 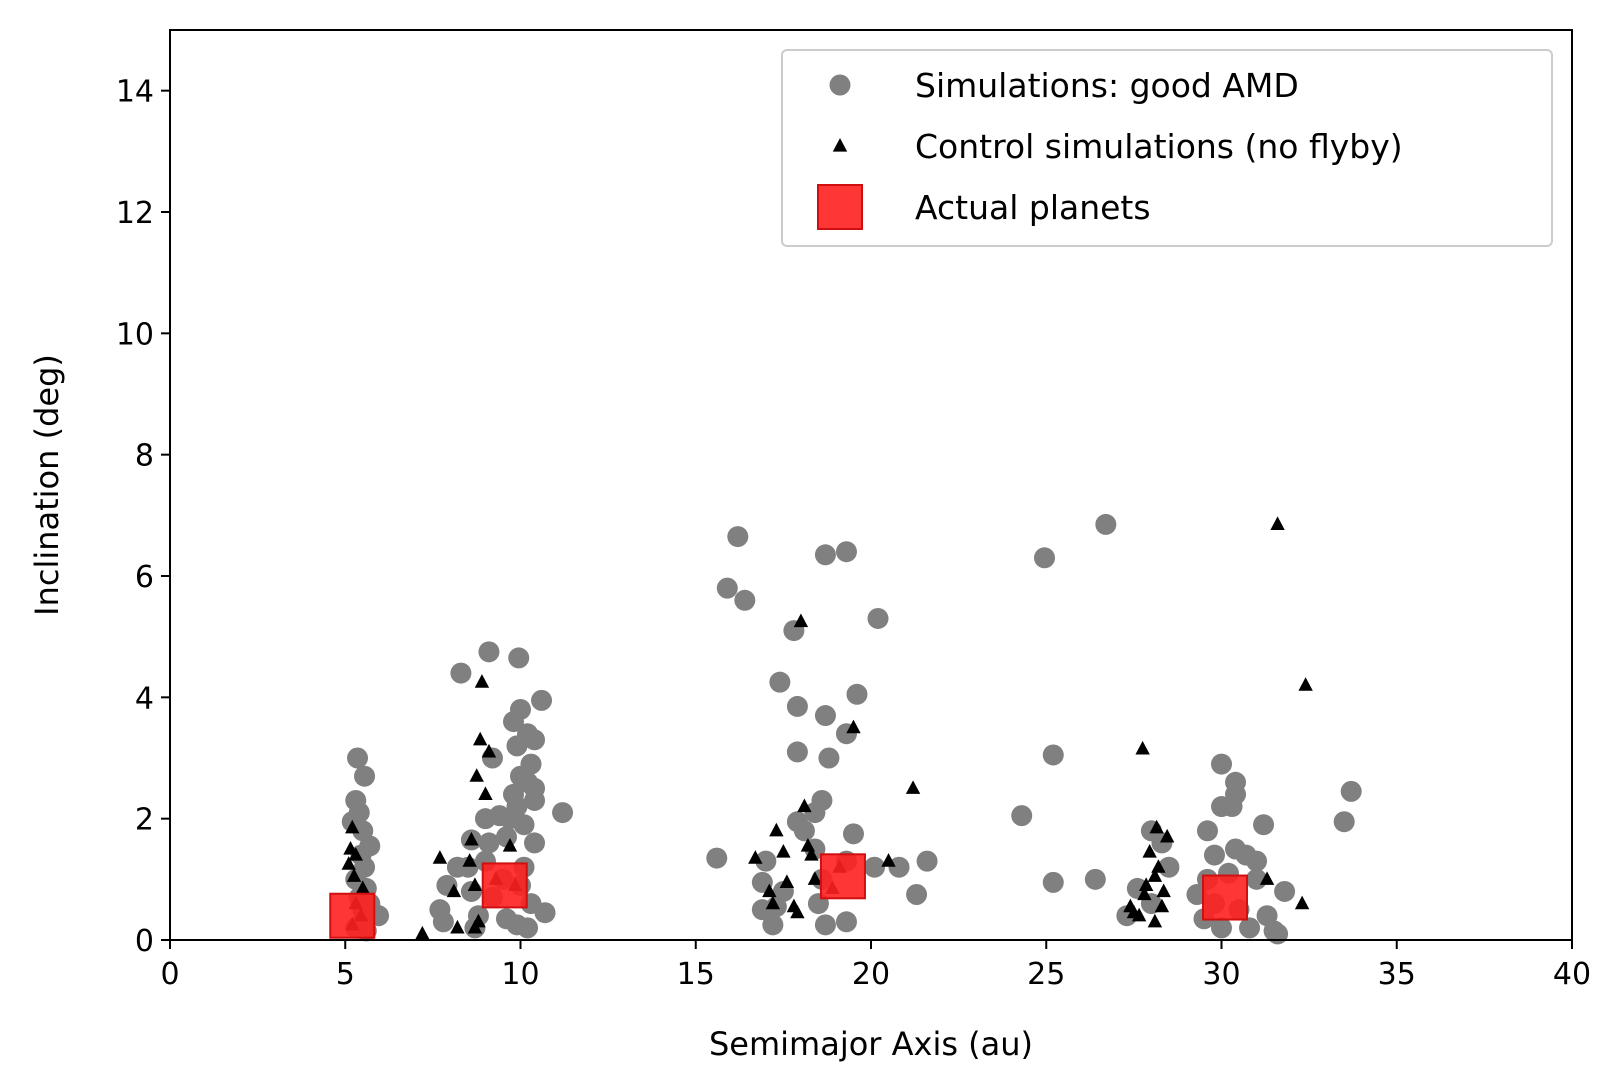 What do you see at coordinates (144, 456) in the screenshot?
I see `y-tick-label: 8` at bounding box center [144, 456].